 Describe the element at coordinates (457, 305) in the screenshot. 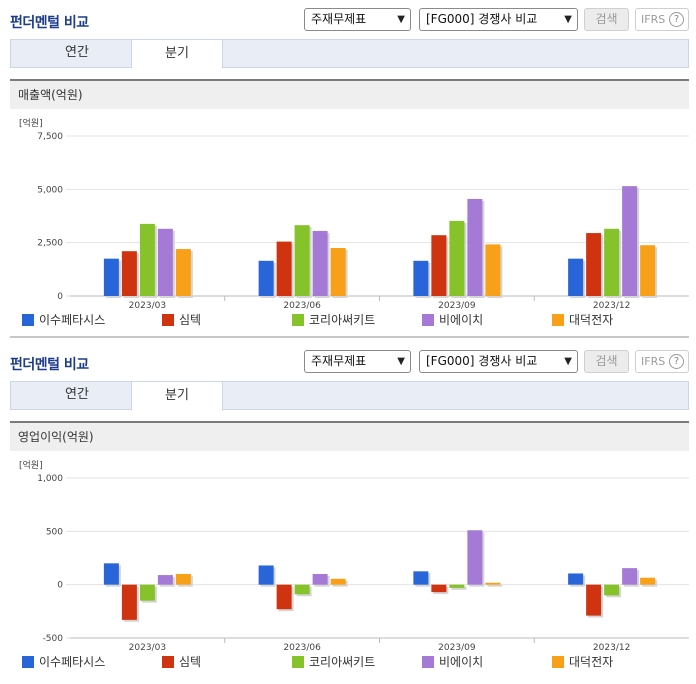

I see `x-tick-label: 2023/09` at that location.